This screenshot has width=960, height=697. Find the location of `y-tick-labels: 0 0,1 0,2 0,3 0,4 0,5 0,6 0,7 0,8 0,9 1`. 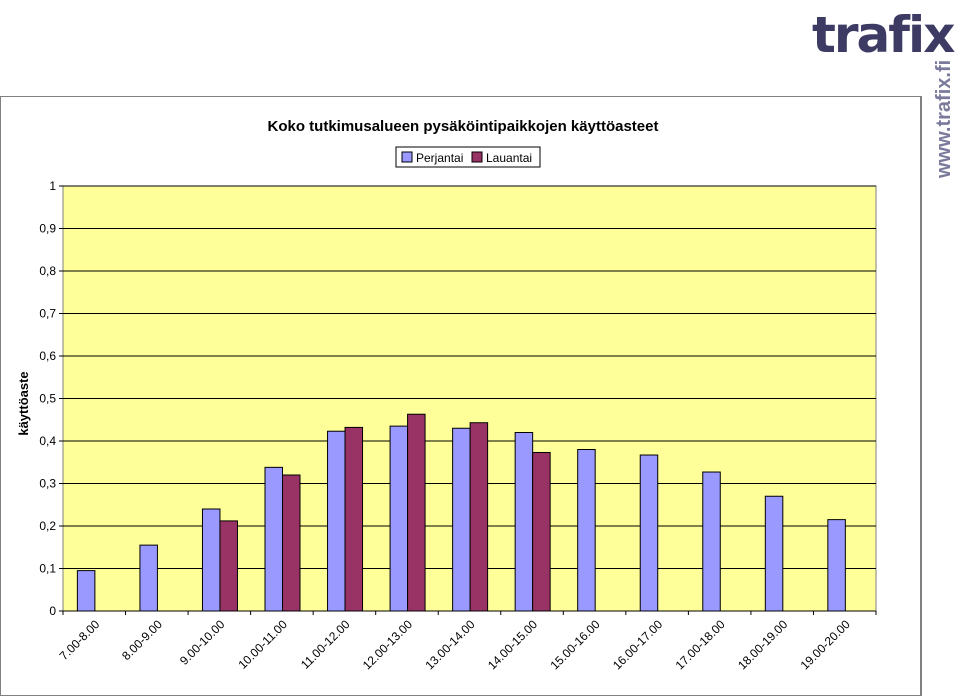

y-tick-labels: 0 0,1 0,2 0,3 0,4 0,5 0,6 0,7 0,8 0,9 1 is located at coordinates (47, 398).